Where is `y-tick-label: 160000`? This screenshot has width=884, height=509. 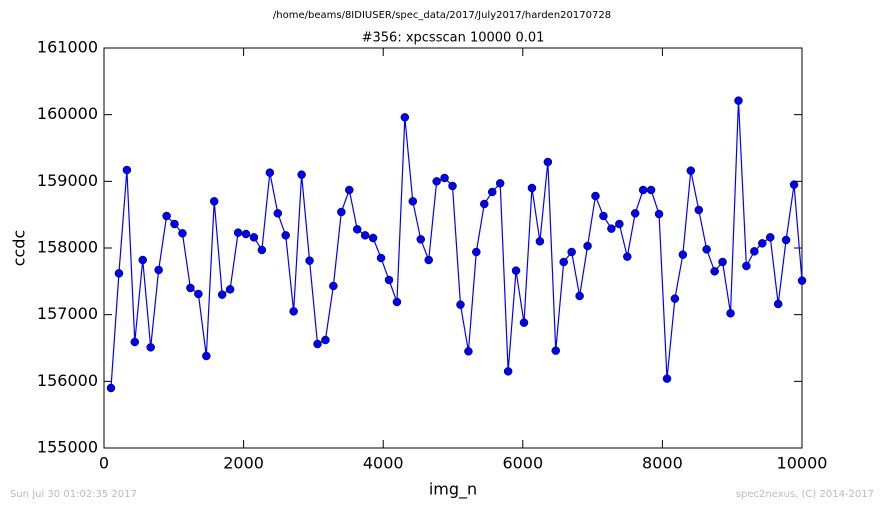
y-tick-label: 160000 is located at coordinates (67, 113).